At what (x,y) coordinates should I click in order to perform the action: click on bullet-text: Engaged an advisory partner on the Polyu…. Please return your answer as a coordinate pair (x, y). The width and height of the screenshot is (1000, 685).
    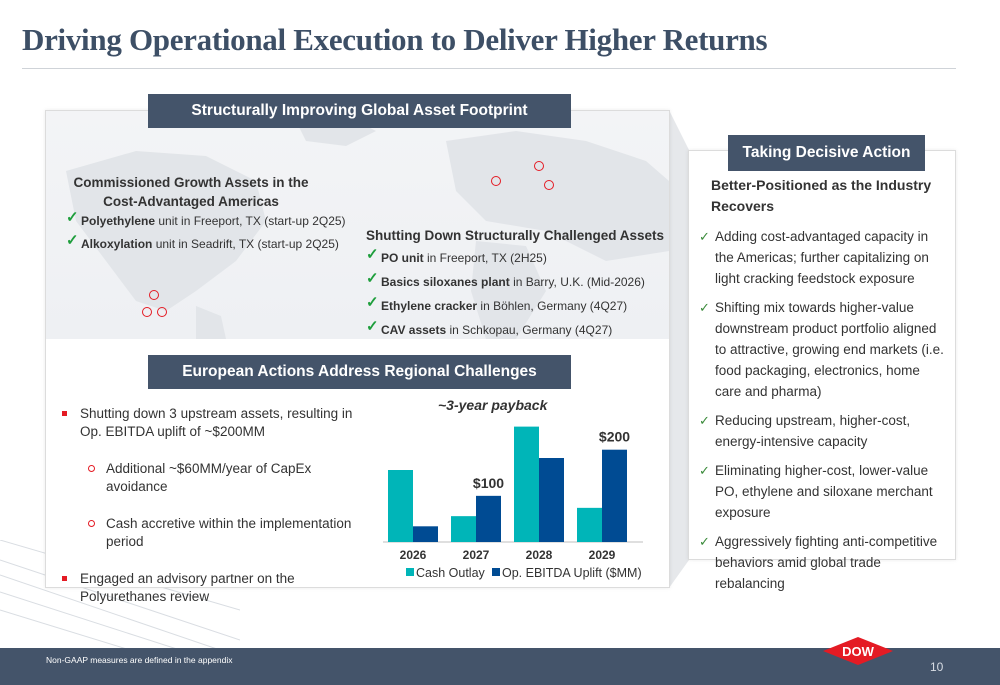
    Looking at the image, I should click on (187, 587).